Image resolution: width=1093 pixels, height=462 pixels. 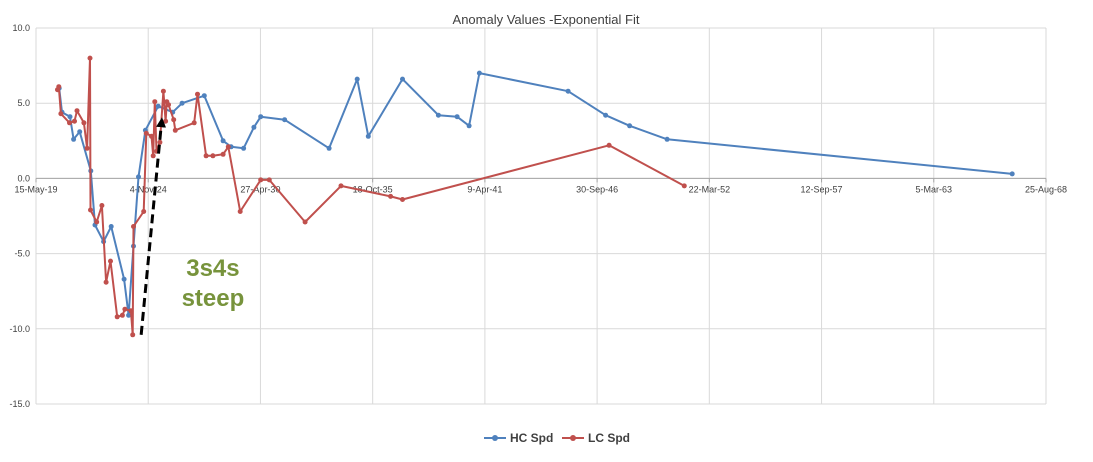 What do you see at coordinates (495, 438) in the screenshot?
I see `legend-swatch-marker` at bounding box center [495, 438].